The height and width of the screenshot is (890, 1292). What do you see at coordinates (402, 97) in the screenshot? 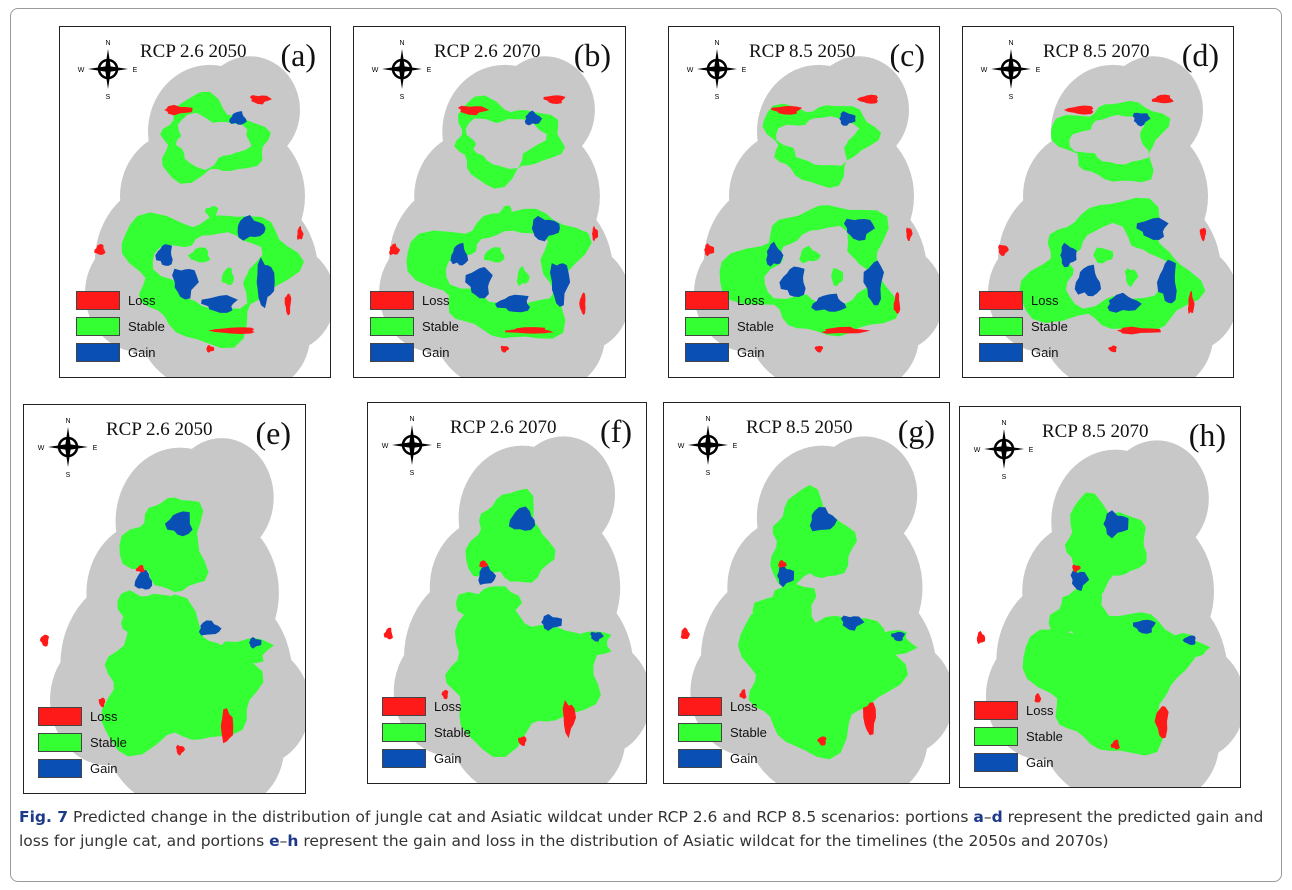
I see `compass-label-s: S` at bounding box center [402, 97].